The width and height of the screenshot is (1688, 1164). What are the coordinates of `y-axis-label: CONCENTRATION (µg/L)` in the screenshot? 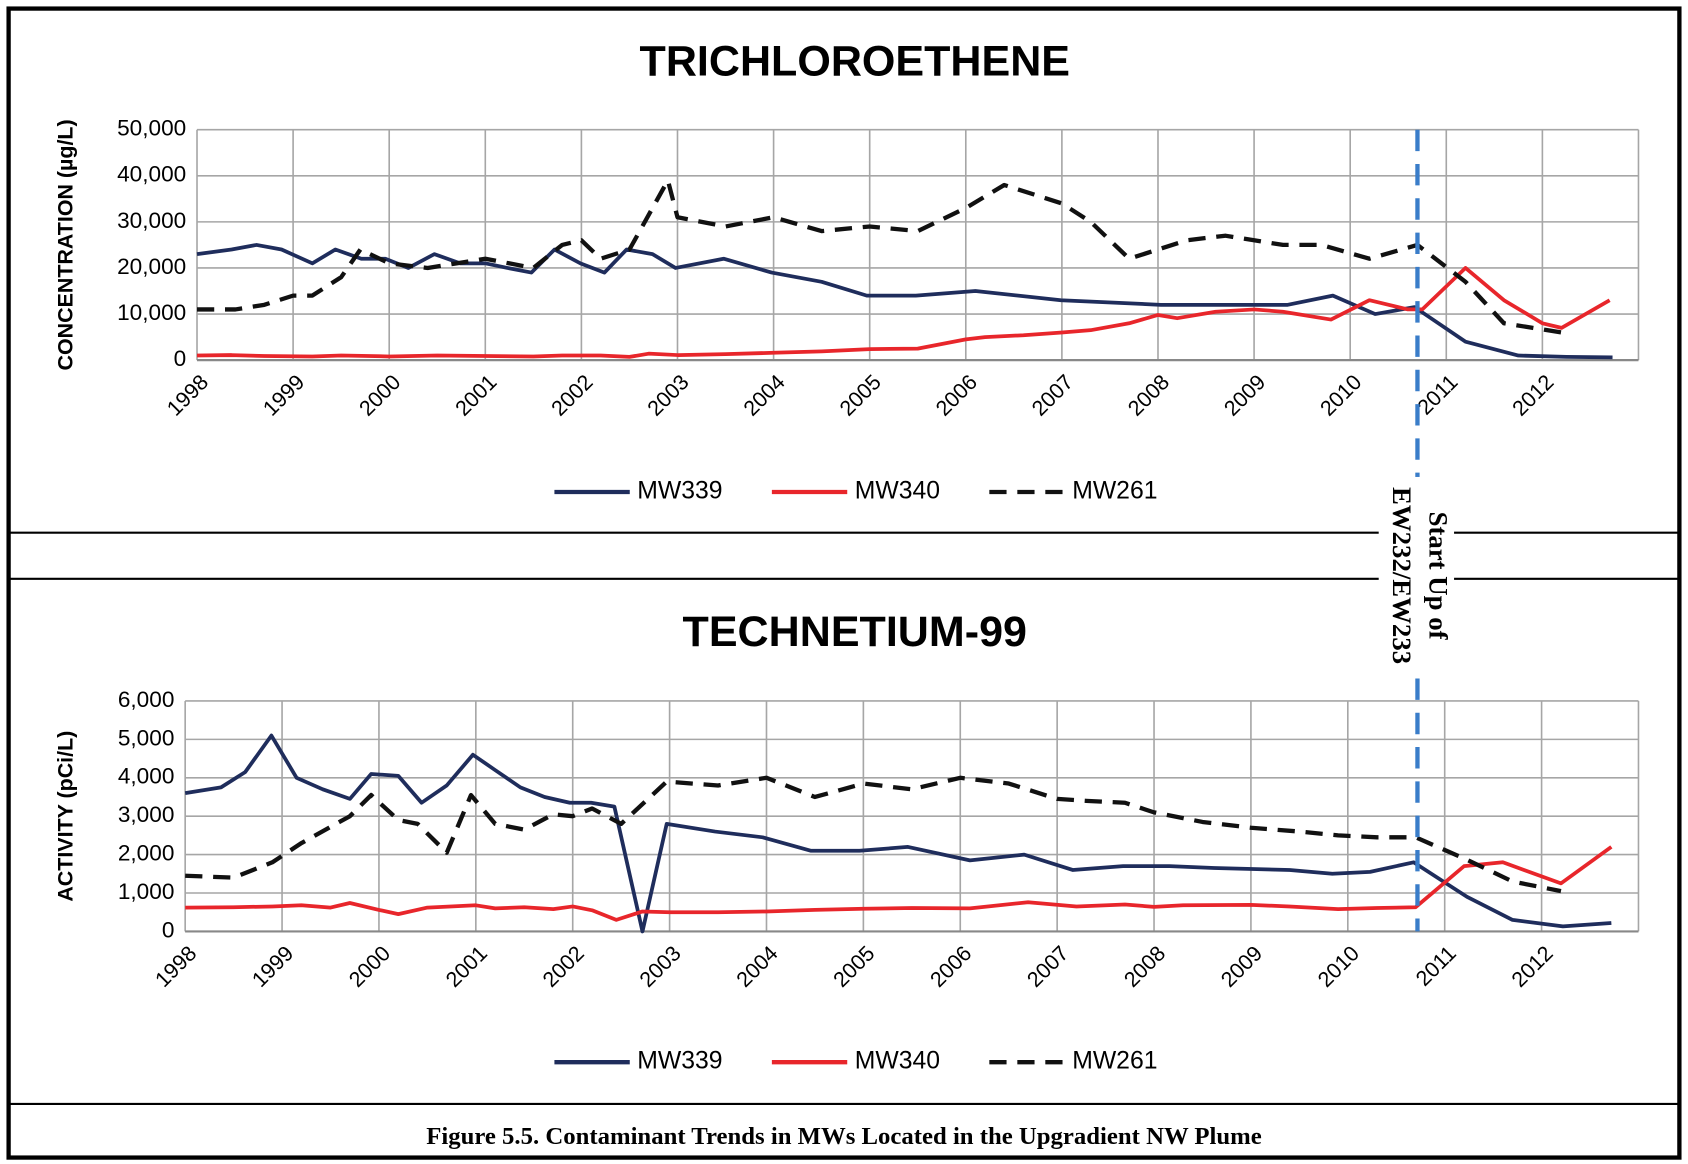 It's located at (65, 244).